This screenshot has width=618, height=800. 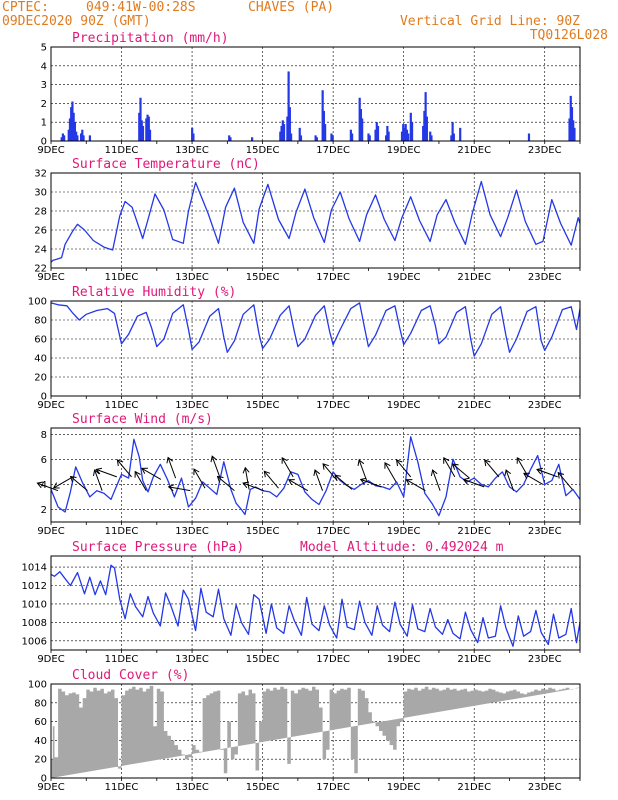 What do you see at coordinates (40, 231) in the screenshot?
I see `temp-ytick-label: 26` at bounding box center [40, 231].